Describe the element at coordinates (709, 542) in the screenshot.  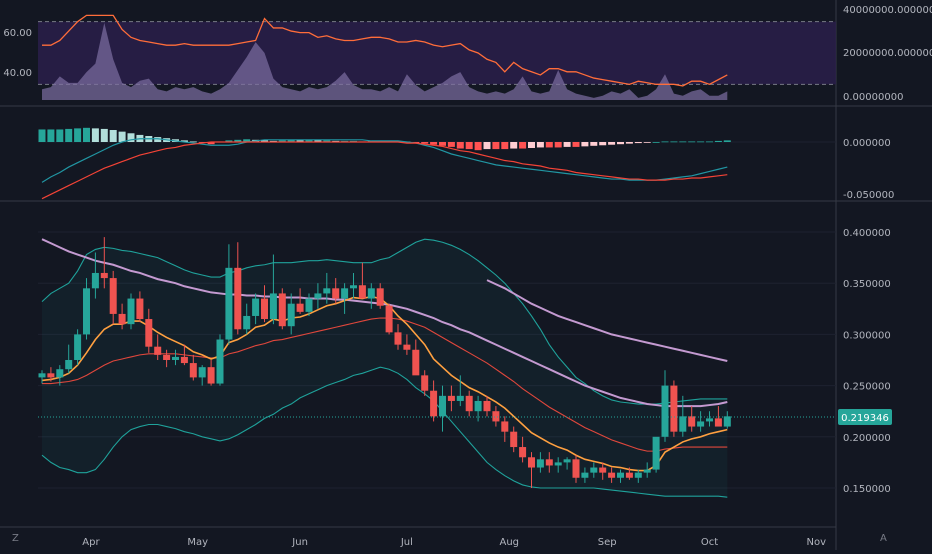
I see `time-axis-label: Oct` at that location.